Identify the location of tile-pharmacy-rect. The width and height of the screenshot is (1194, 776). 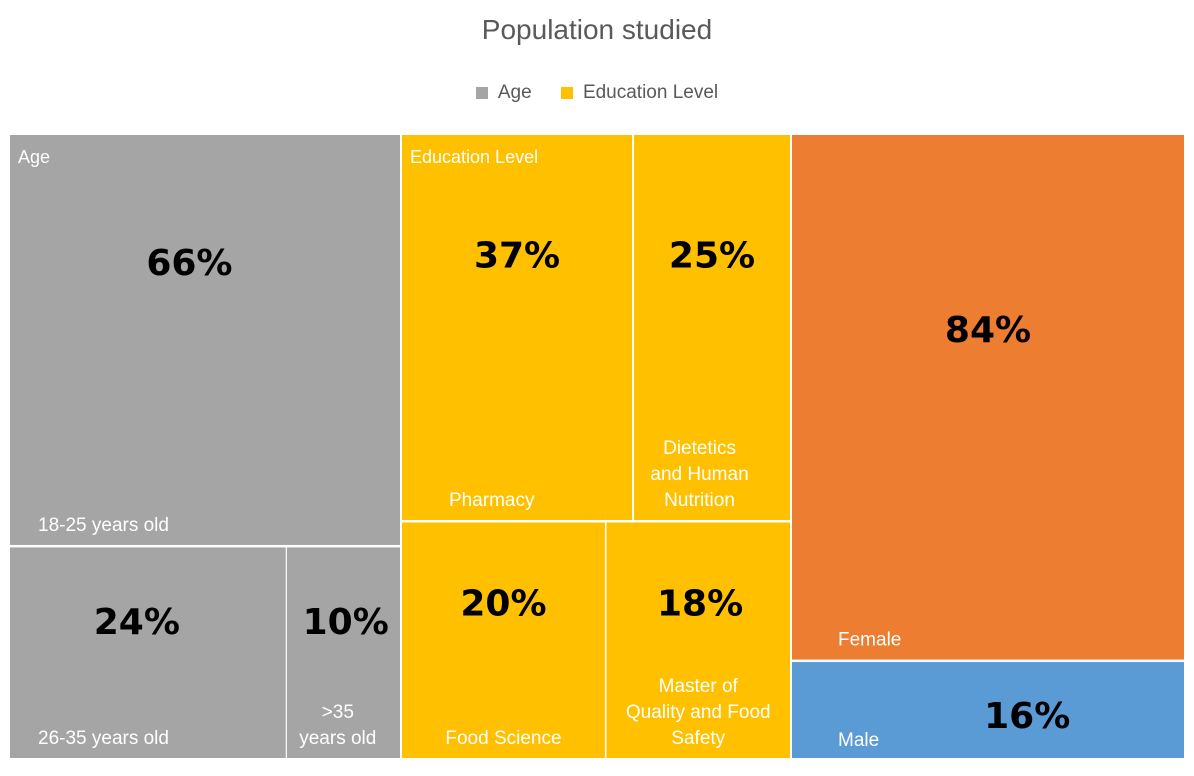
(517, 328).